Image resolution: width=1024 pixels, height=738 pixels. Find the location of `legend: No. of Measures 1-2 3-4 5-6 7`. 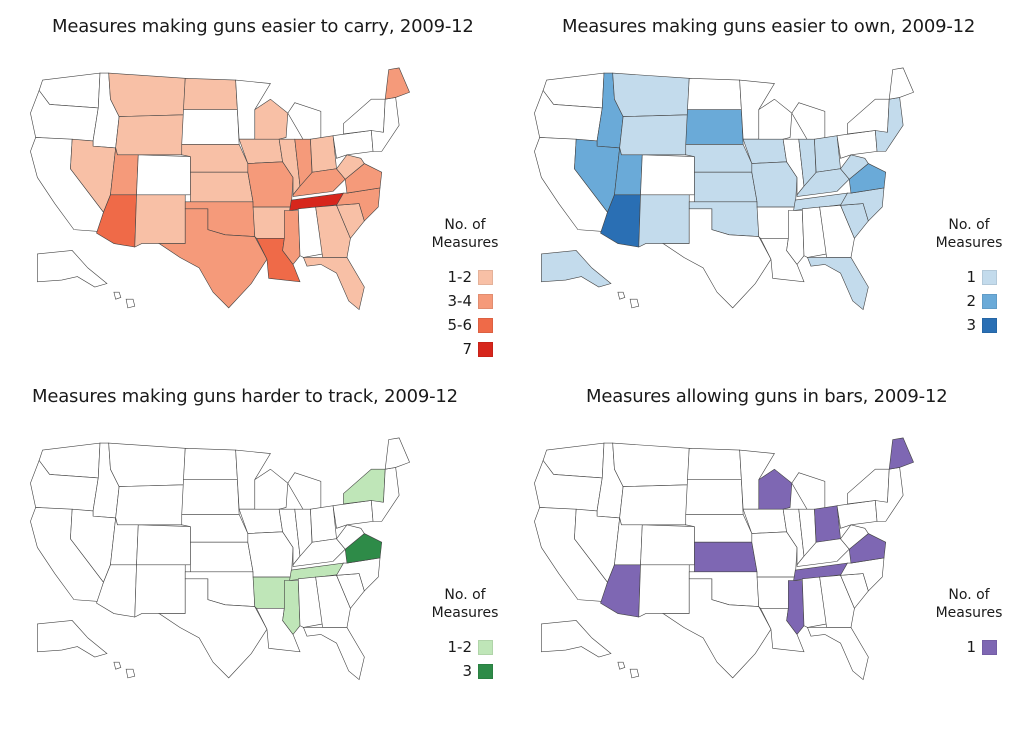

legend: No. of Measures 1-2 3-4 5-6 7 is located at coordinates (465, 289).